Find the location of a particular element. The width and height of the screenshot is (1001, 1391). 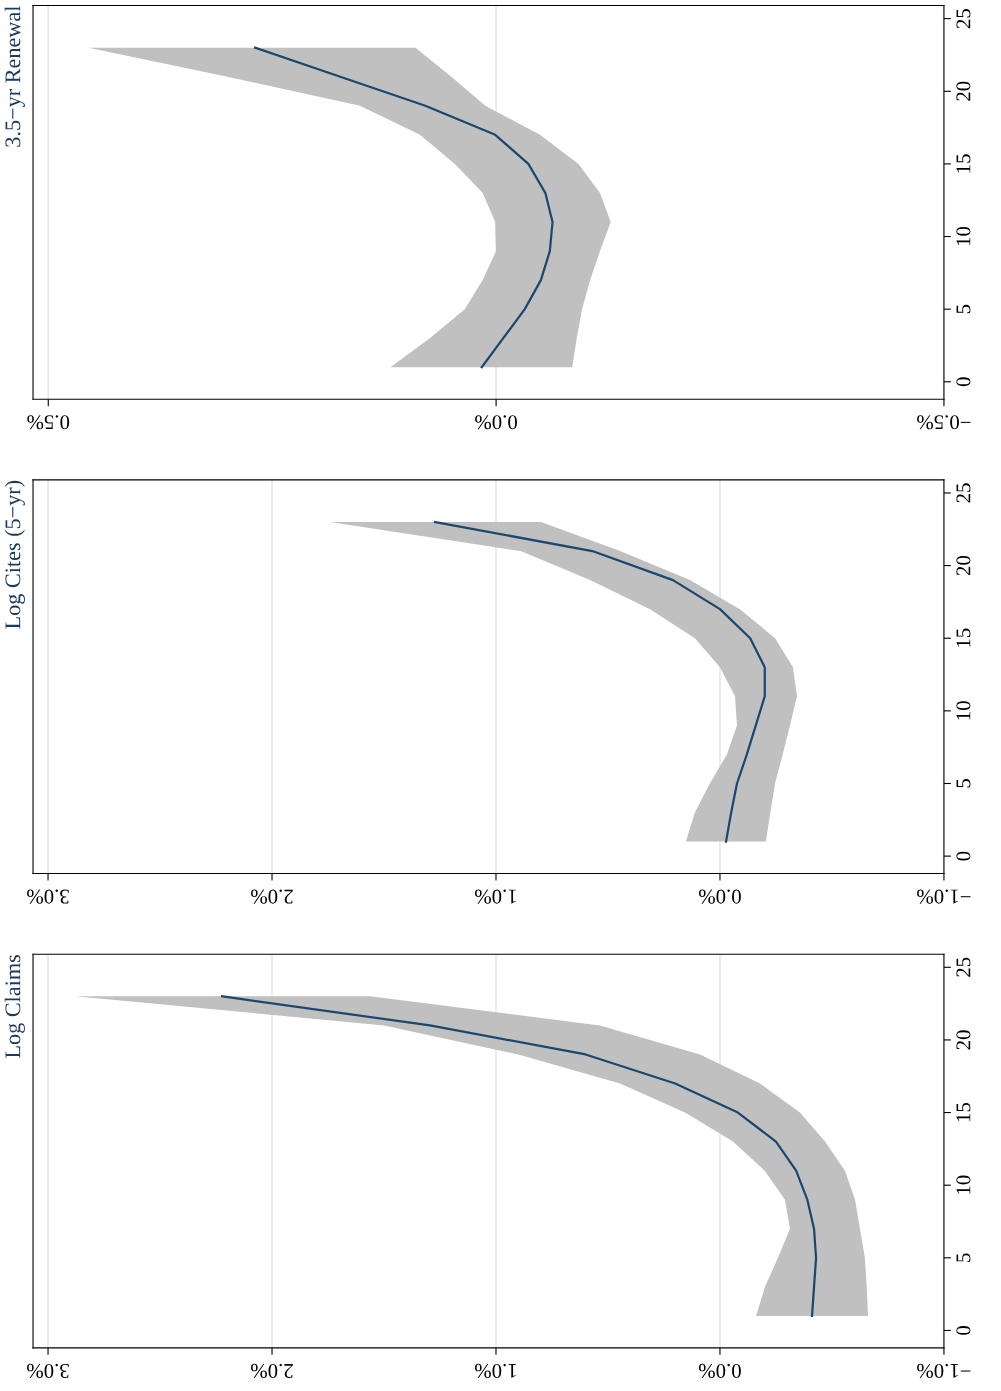

text: Log Claims is located at coordinates (14, 1006).